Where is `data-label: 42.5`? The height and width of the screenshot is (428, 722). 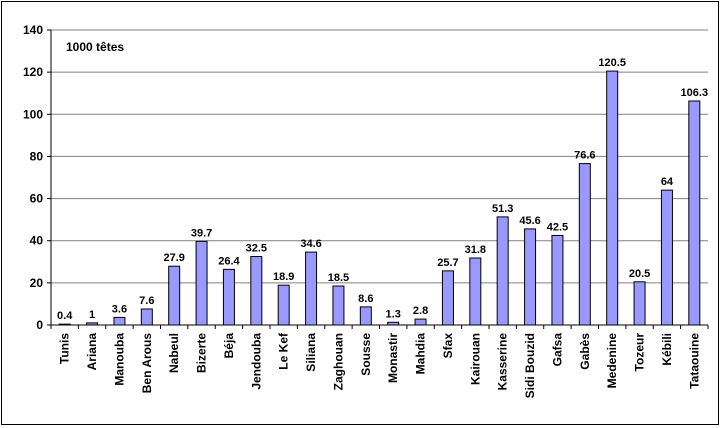
data-label: 42.5 is located at coordinates (557, 227).